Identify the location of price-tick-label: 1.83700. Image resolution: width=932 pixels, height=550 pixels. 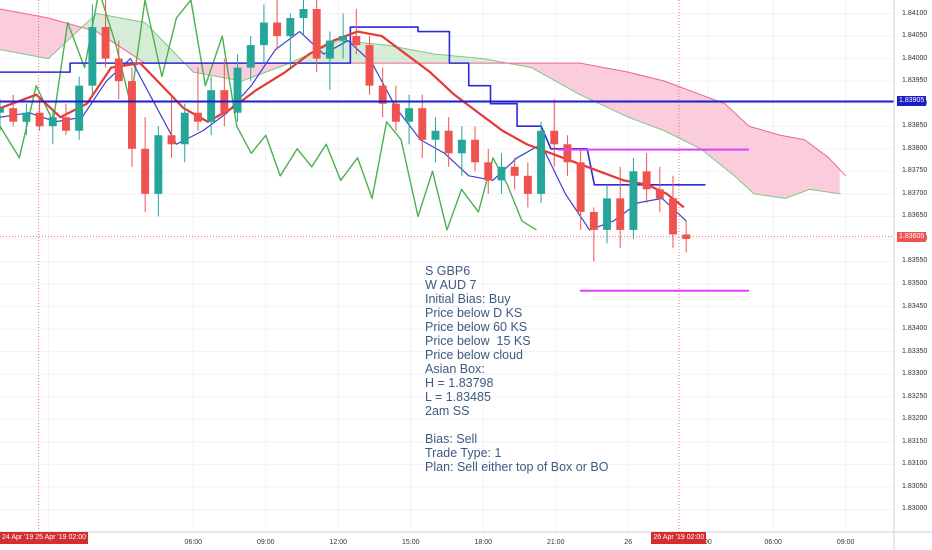
(915, 193).